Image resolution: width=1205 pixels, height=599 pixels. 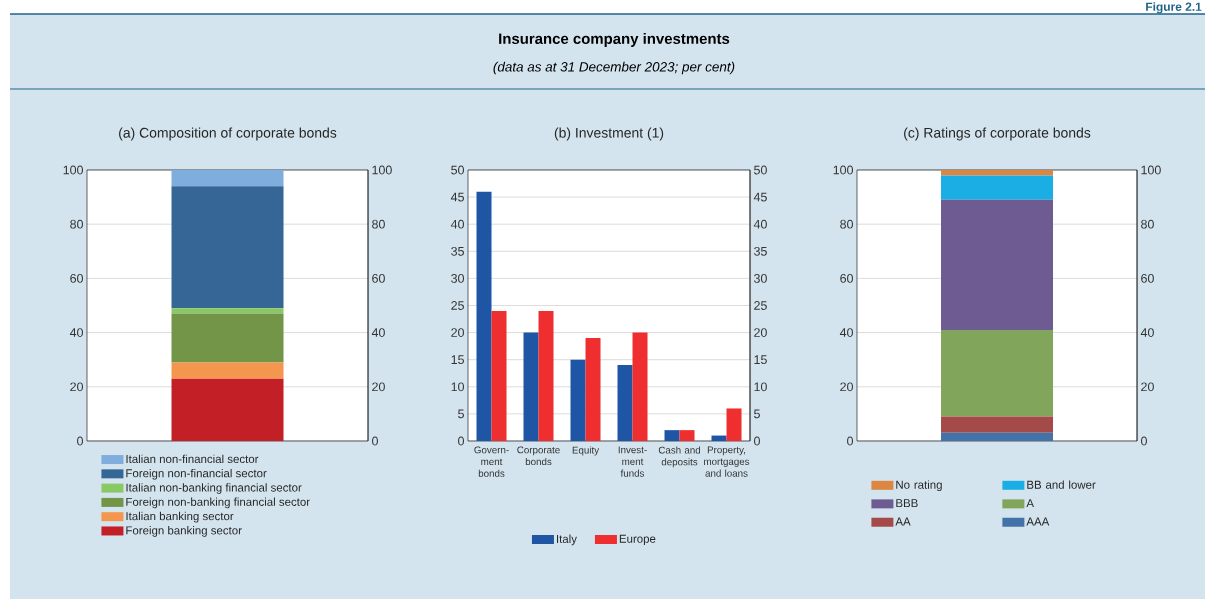 I want to click on legend-label: AAA, so click(x=1038, y=521).